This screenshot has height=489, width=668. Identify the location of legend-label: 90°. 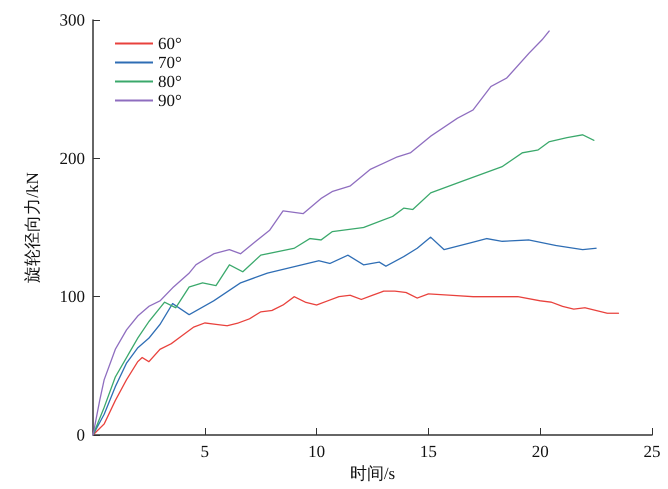
(170, 100).